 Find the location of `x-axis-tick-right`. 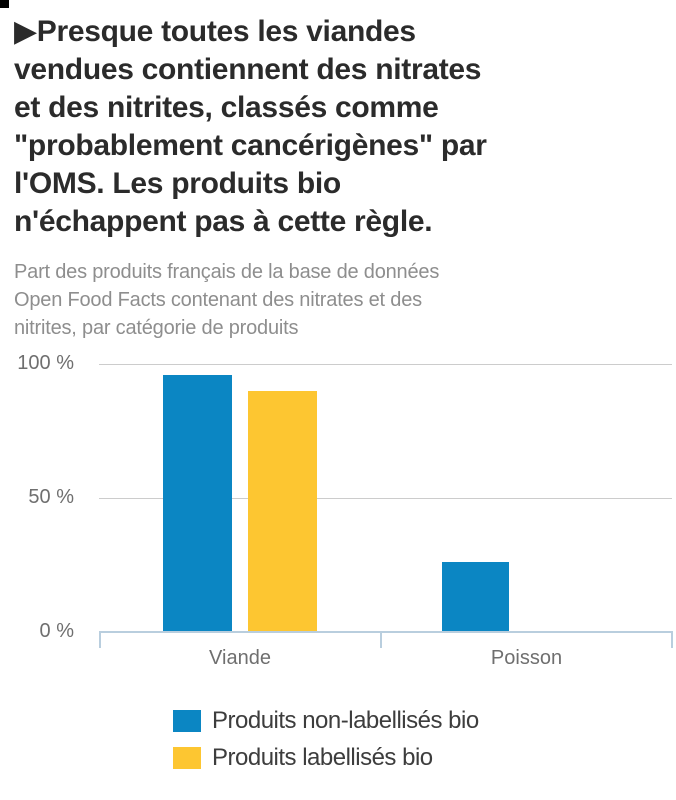

x-axis-tick-right is located at coordinates (672, 639).